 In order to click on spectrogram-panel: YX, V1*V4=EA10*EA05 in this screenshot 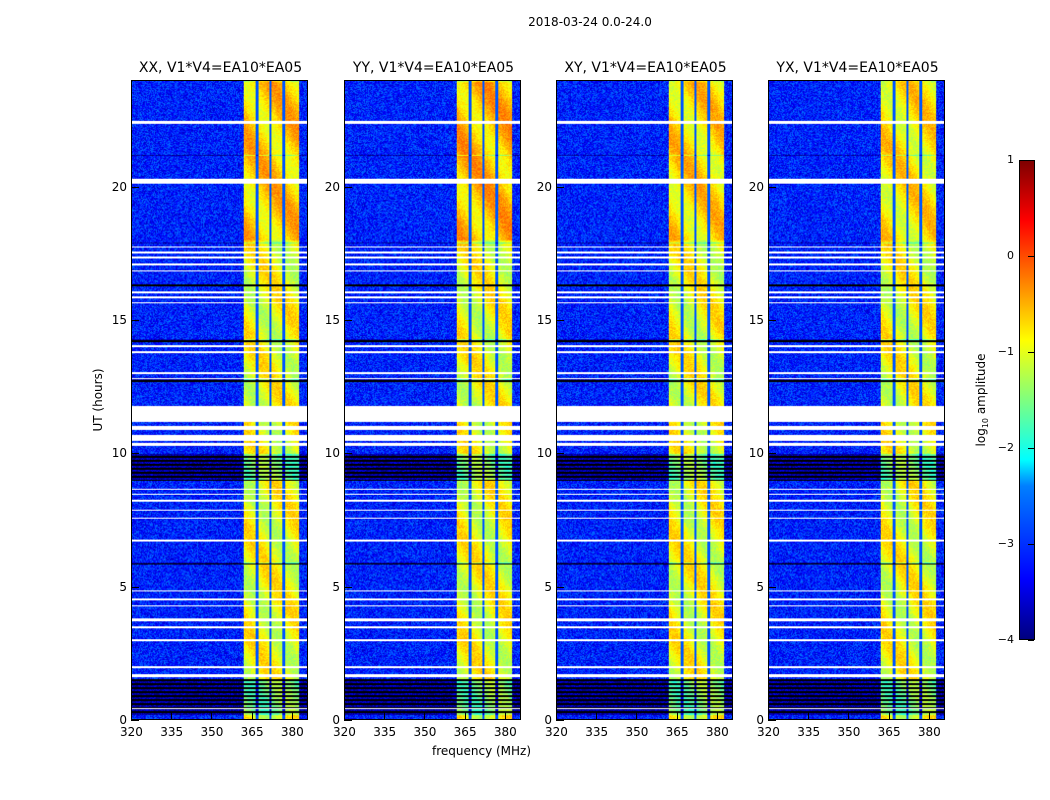, I will do `click(856, 390)`.